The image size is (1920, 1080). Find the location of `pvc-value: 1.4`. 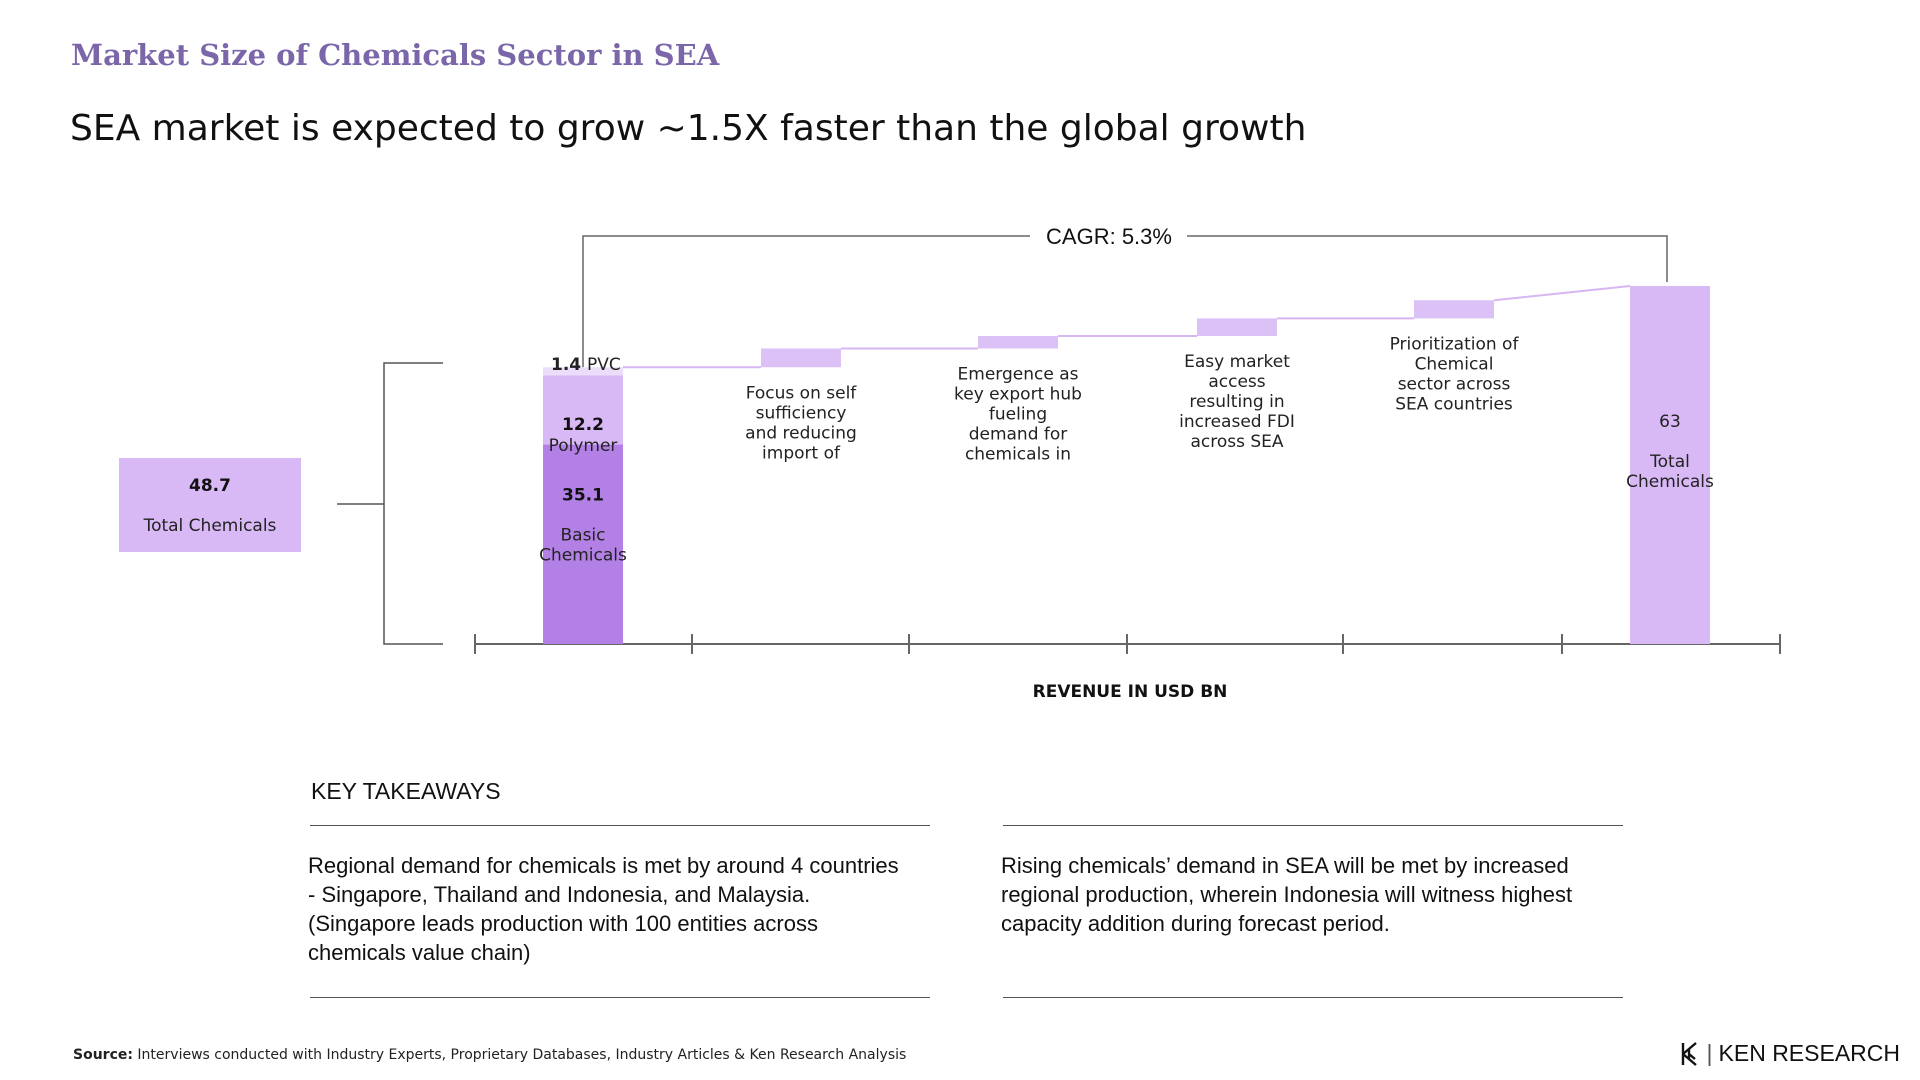

pvc-value: 1.4 is located at coordinates (569, 365).